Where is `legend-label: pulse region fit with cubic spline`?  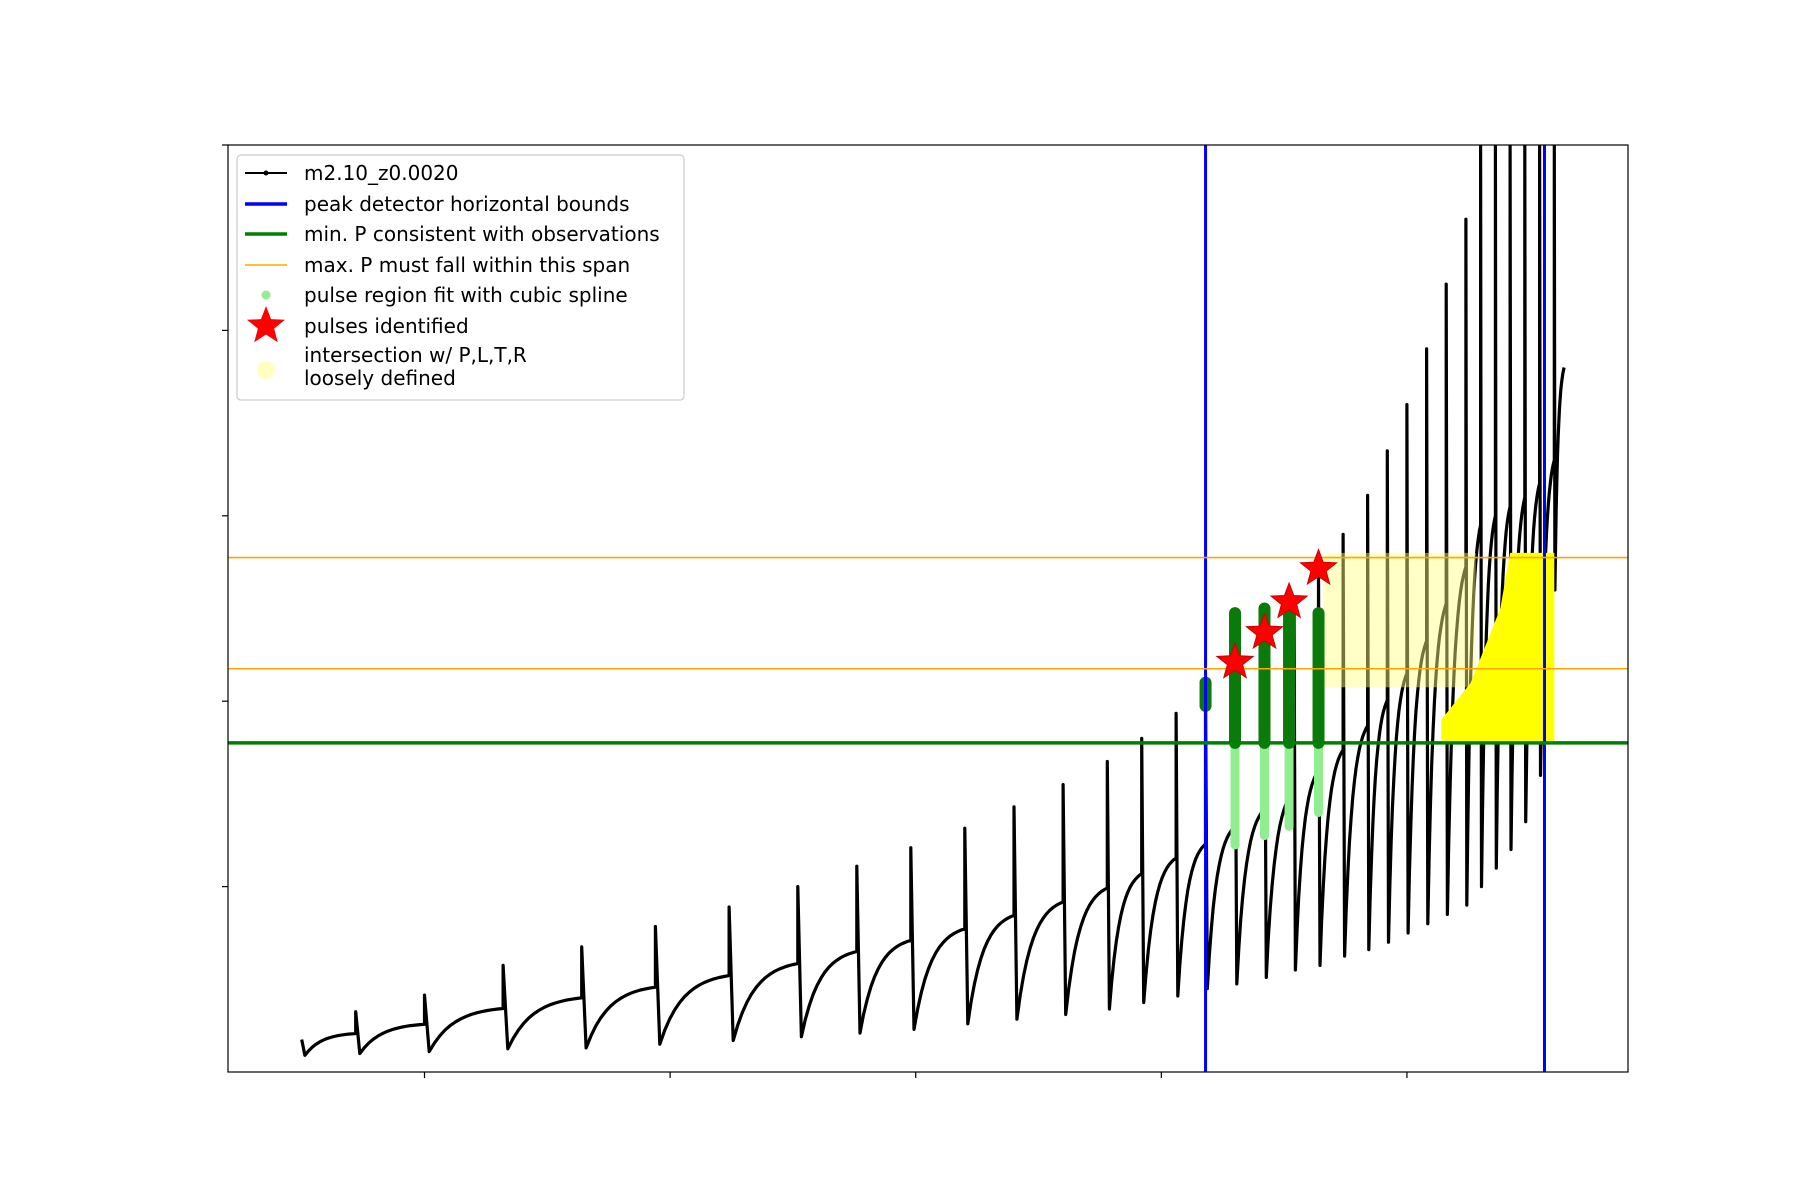
legend-label: pulse region fit with cubic spline is located at coordinates (466, 295).